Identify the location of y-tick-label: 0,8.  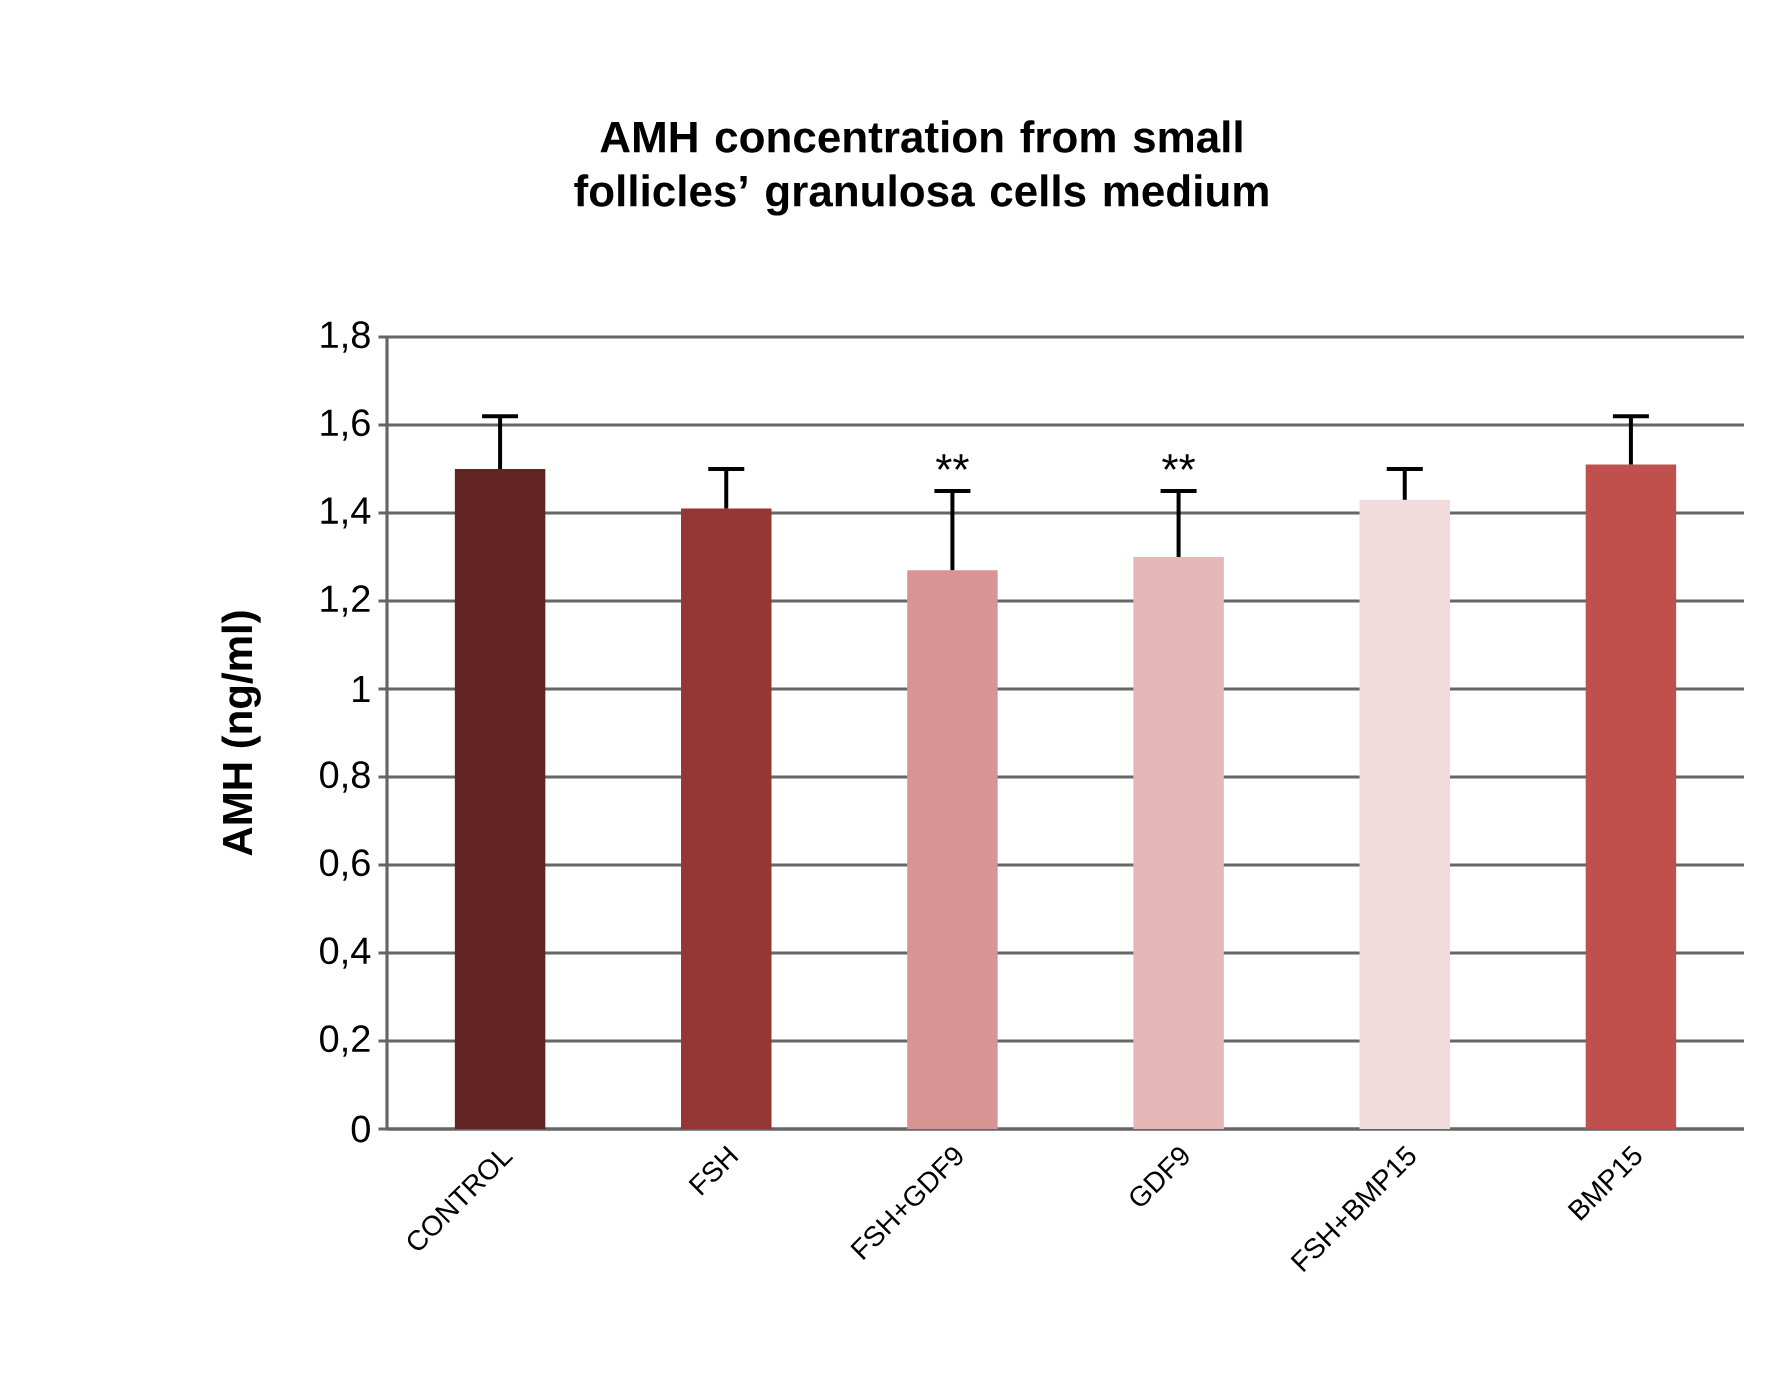
(345, 777).